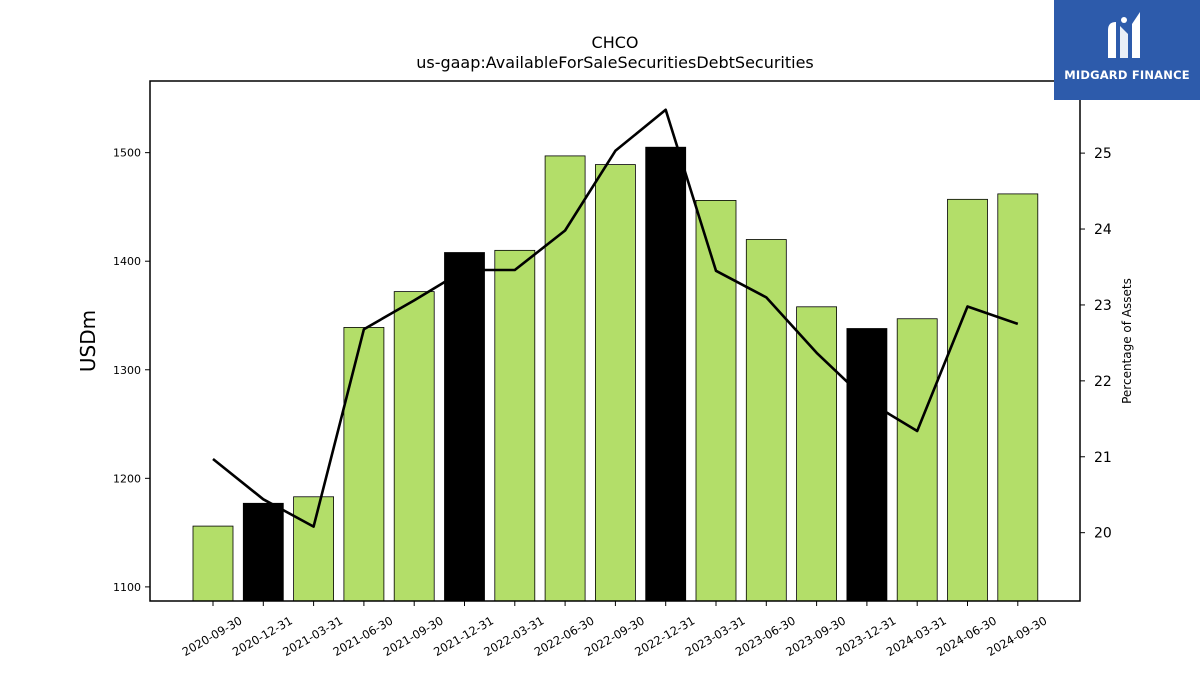  I want to click on y2-tick-label: 22, so click(1103, 382).